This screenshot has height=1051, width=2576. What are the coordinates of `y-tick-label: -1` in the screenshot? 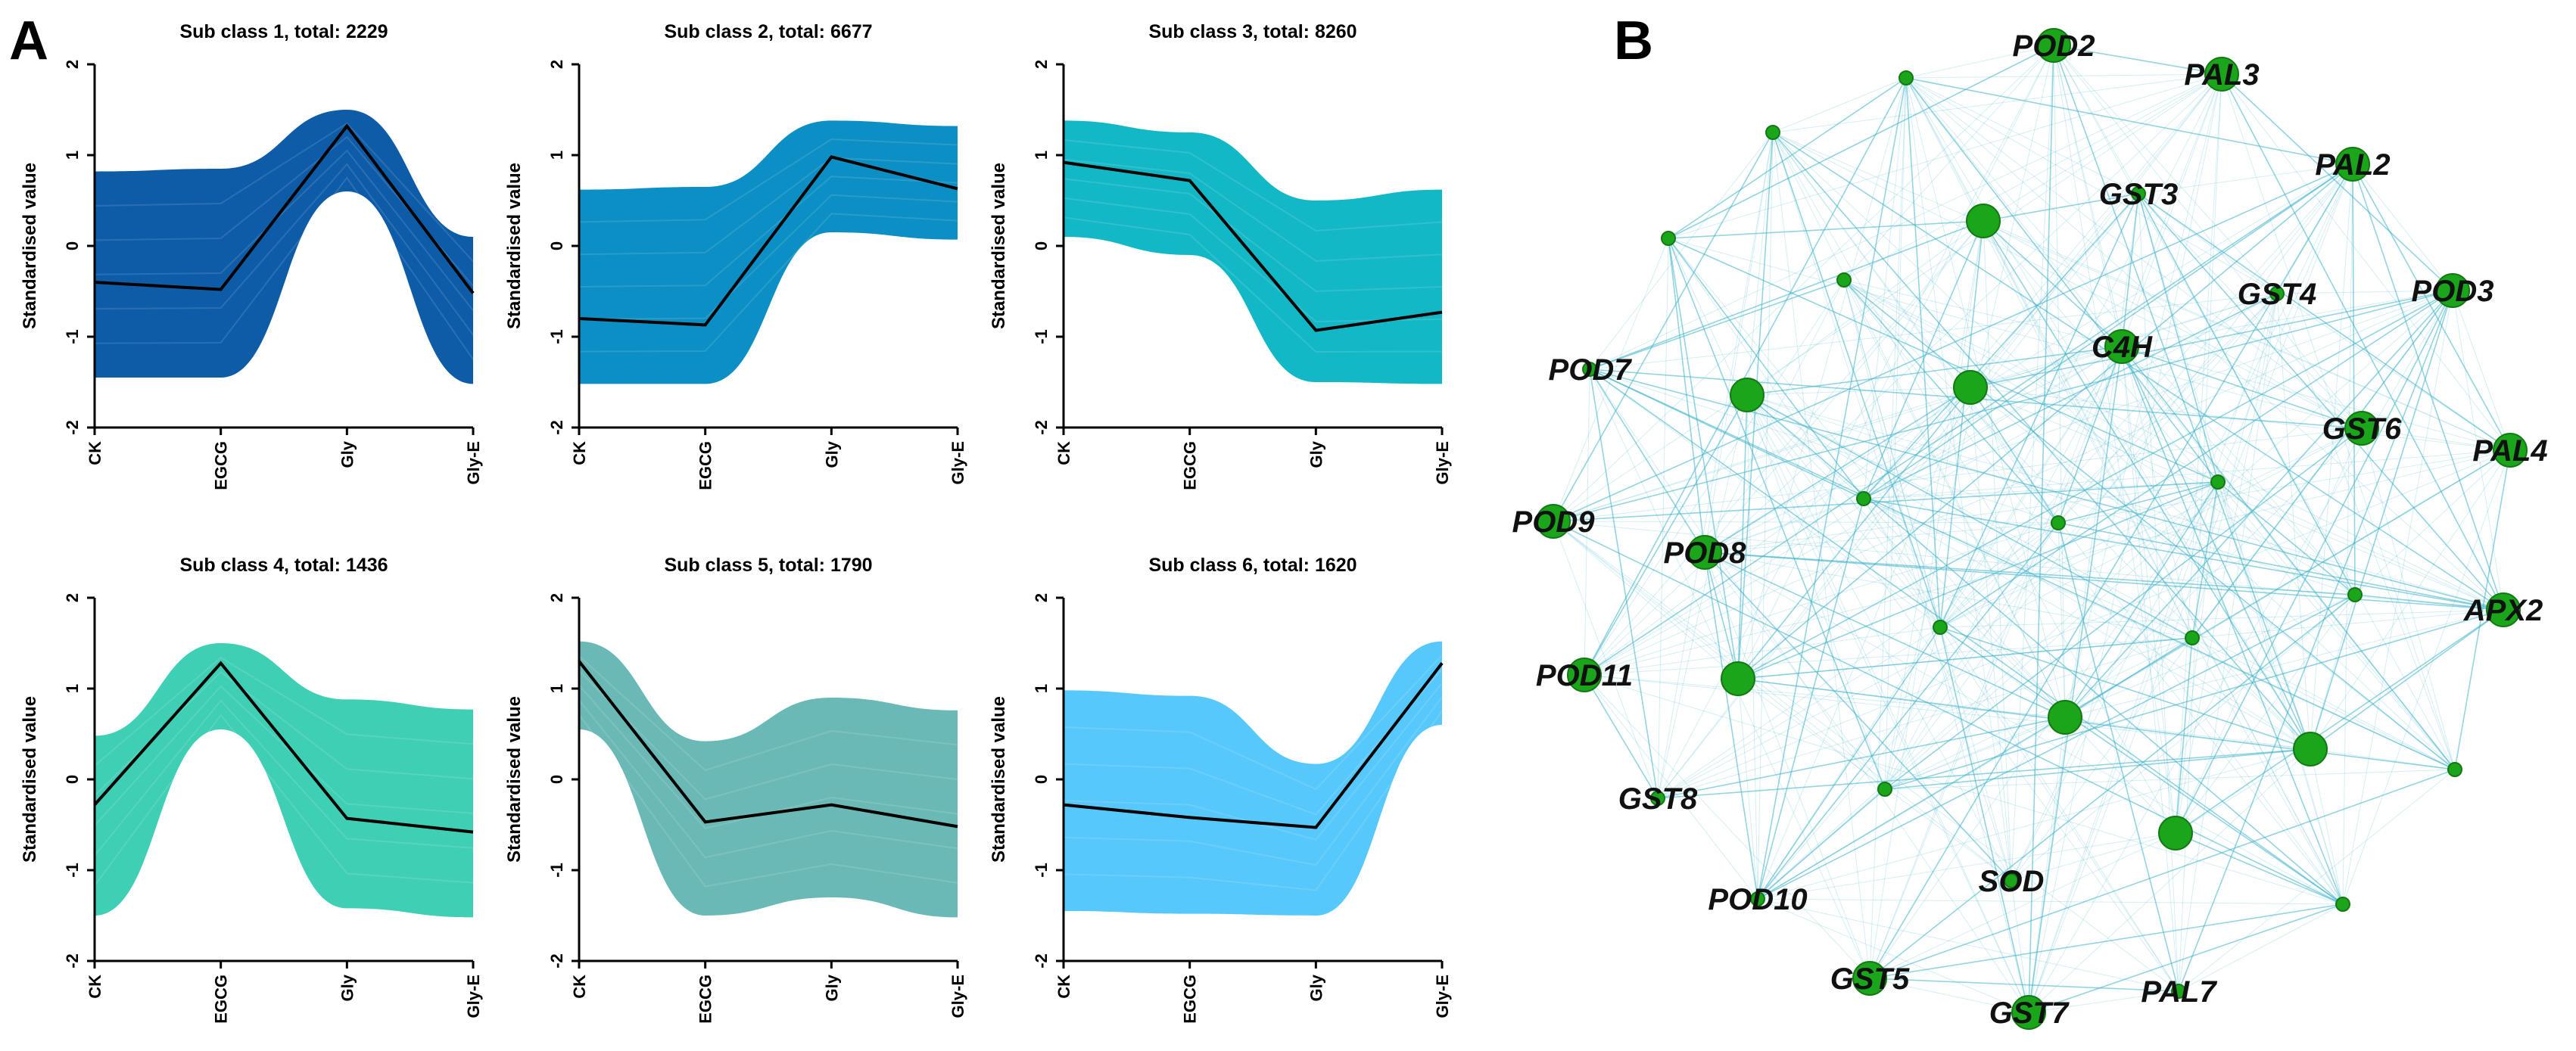 It's located at (72, 870).